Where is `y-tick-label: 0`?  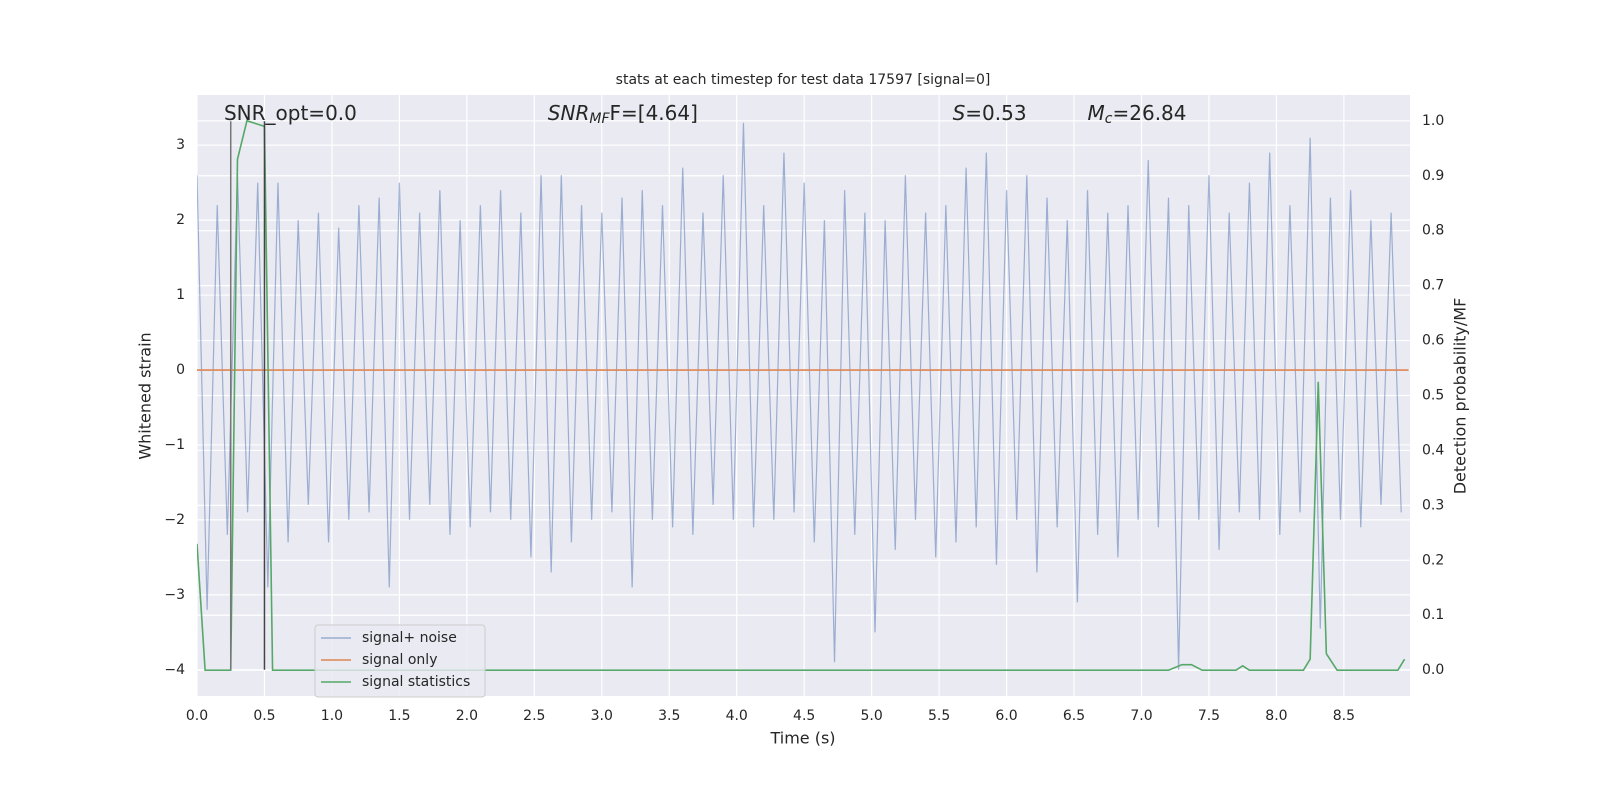
y-tick-label: 0 is located at coordinates (180, 370).